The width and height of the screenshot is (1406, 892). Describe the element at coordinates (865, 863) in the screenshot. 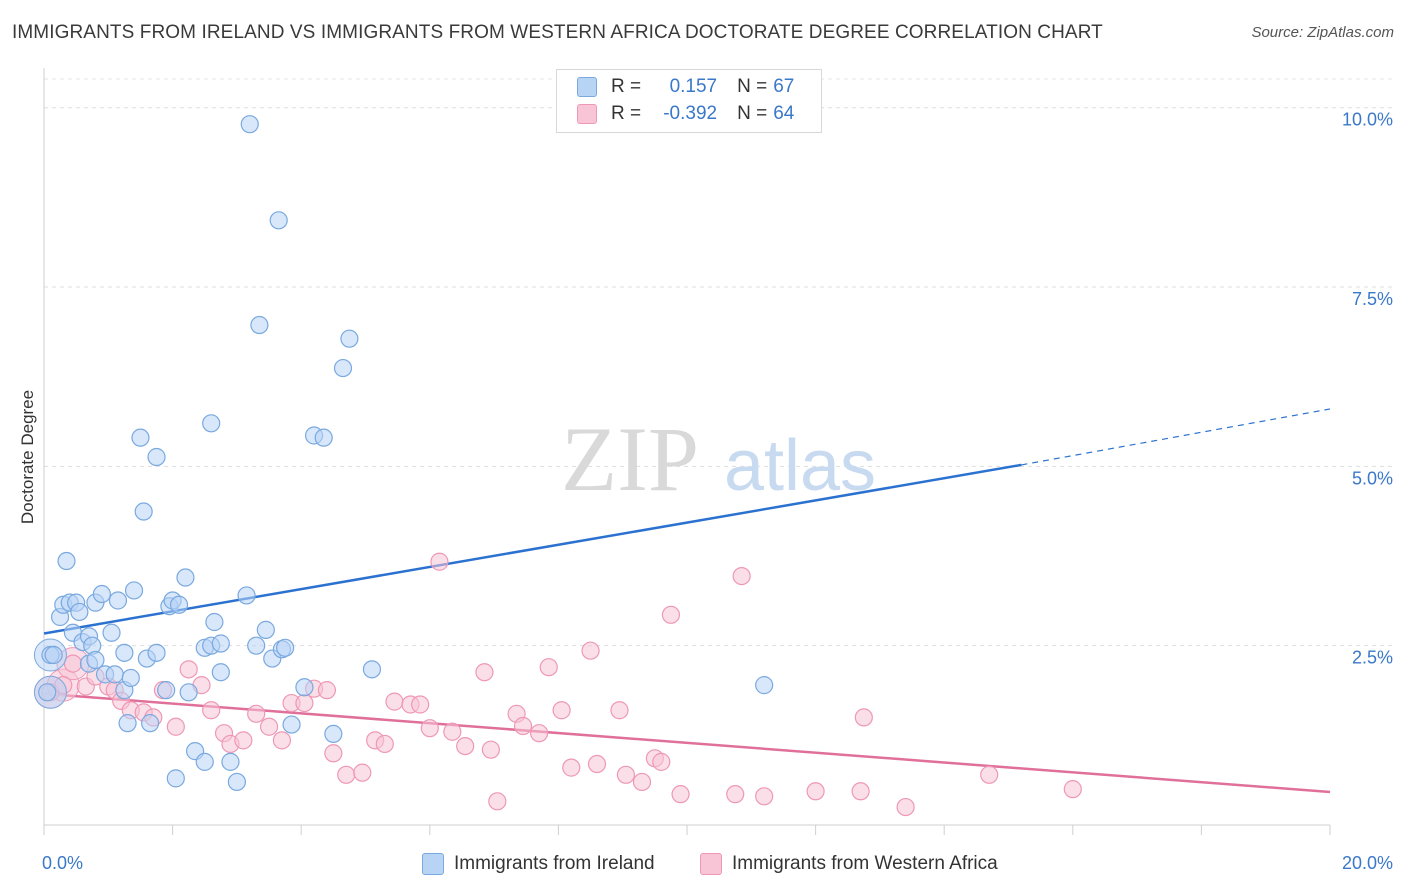

I see `western-africa-legend-label: Immigrants from Western Africa` at that location.